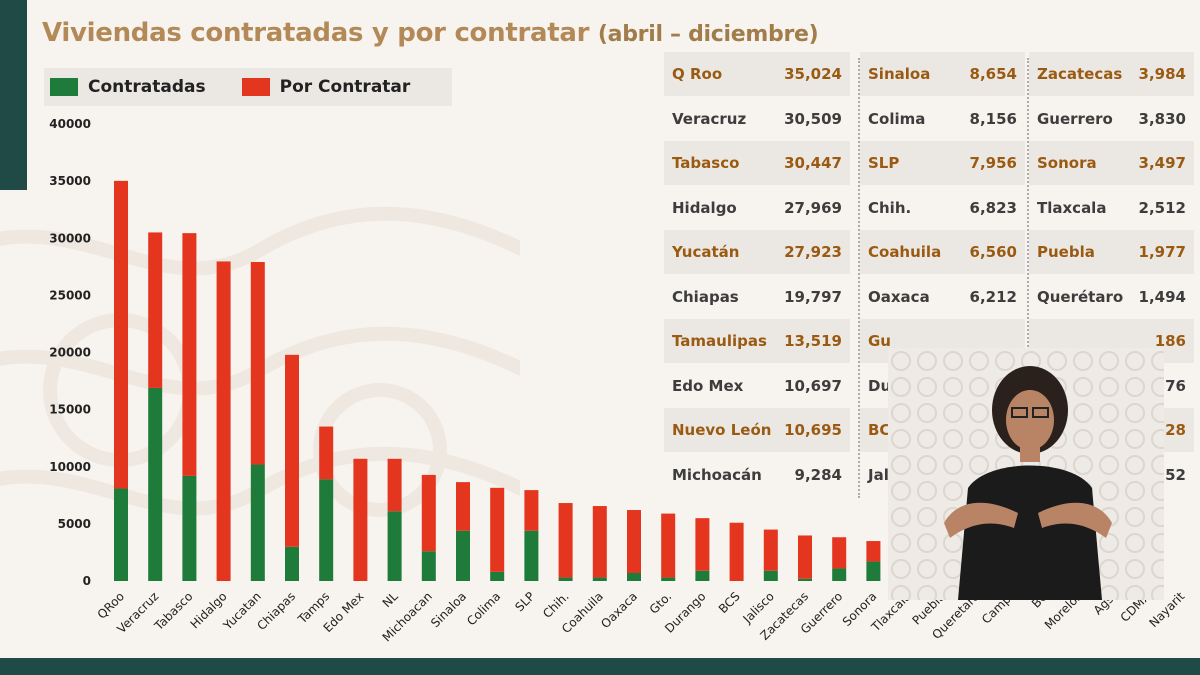  Describe the element at coordinates (1162, 118) in the screenshot. I see `housing-count: 3,830` at that location.